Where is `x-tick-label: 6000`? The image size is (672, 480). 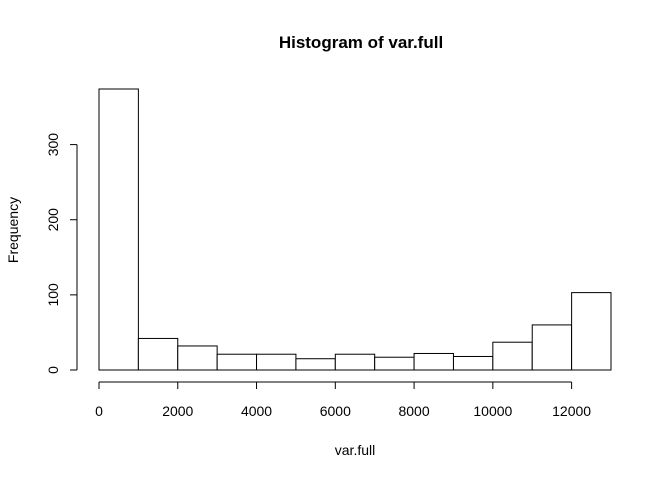 x-tick-label: 6000 is located at coordinates (335, 411).